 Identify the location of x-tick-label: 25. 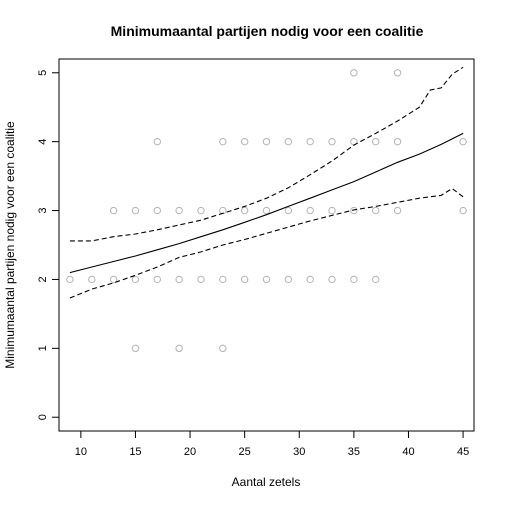
(245, 452).